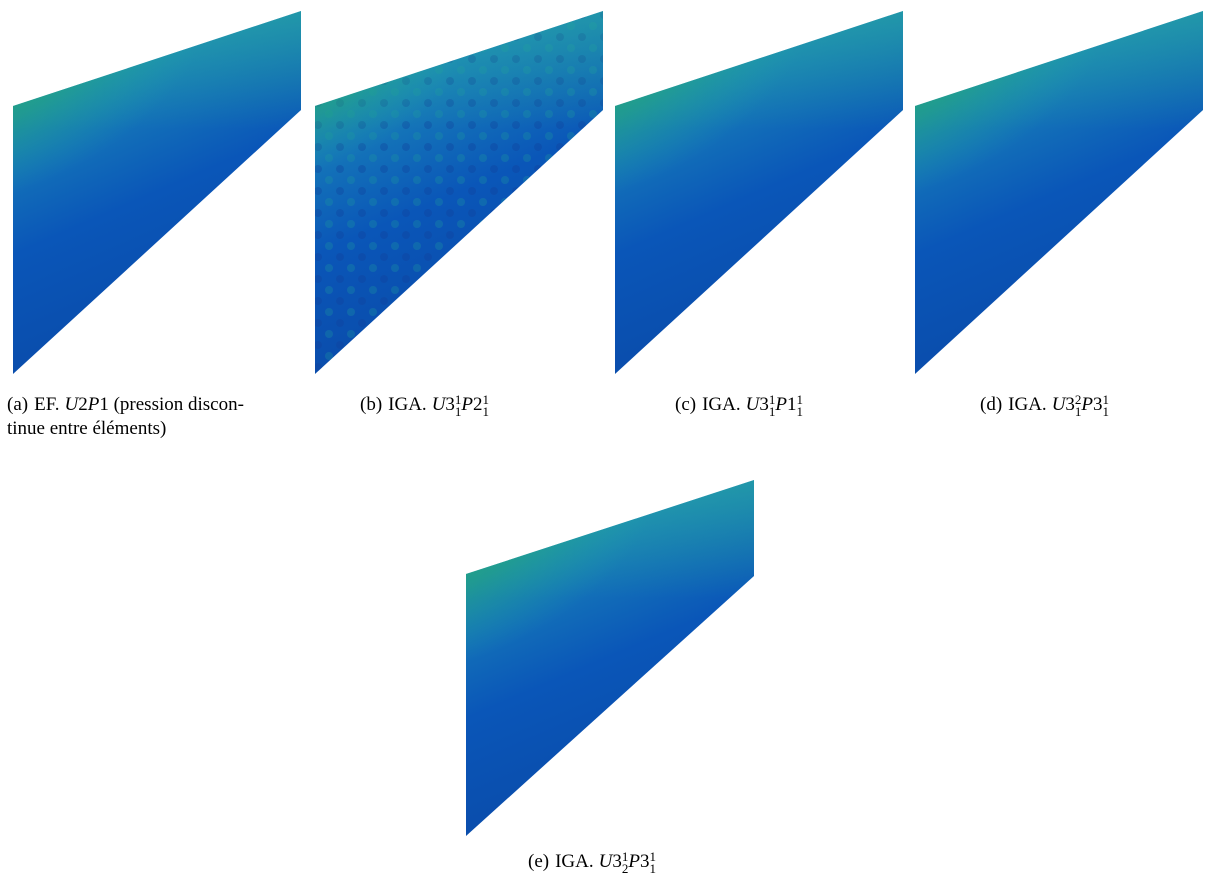  I want to click on caption-b: (b) IGA. U3 1 1 P2 1 1, so click(424, 405).